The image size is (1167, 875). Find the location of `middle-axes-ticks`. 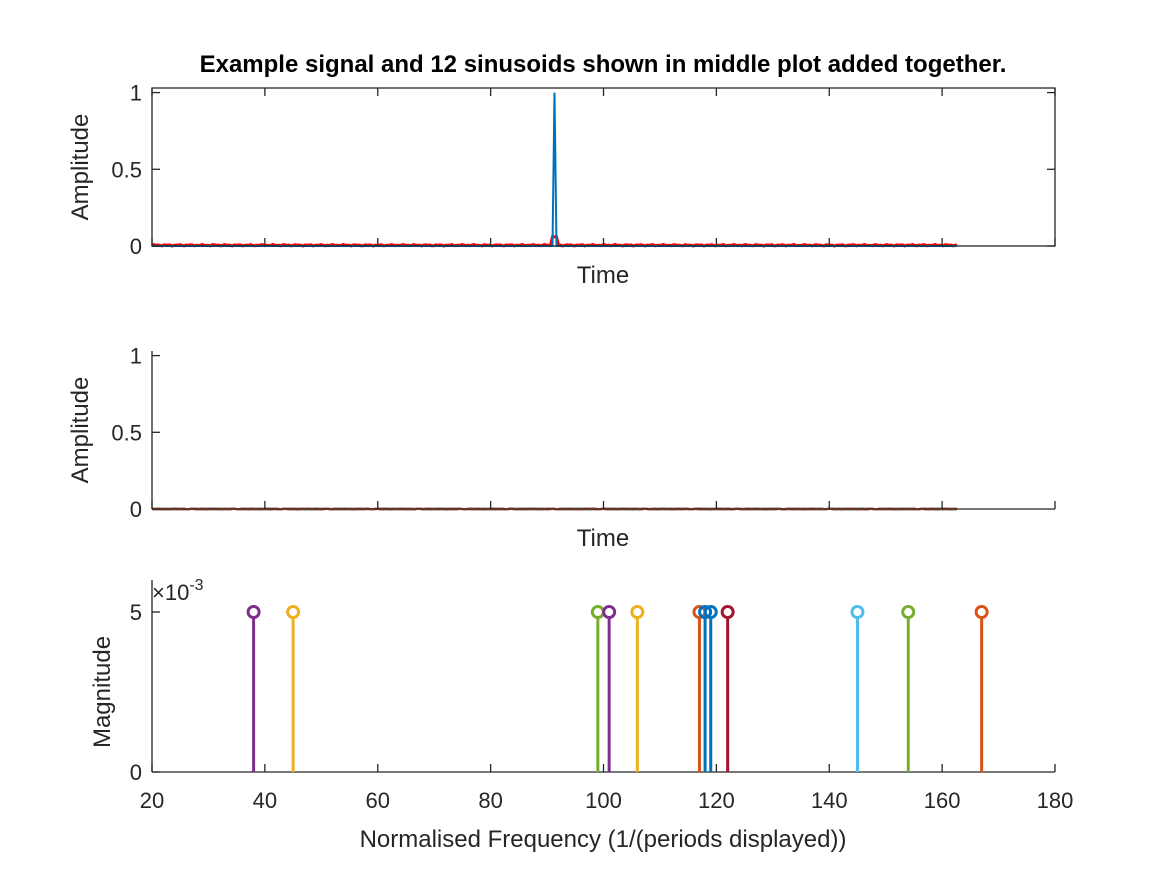

middle-axes-ticks is located at coordinates (603, 432).